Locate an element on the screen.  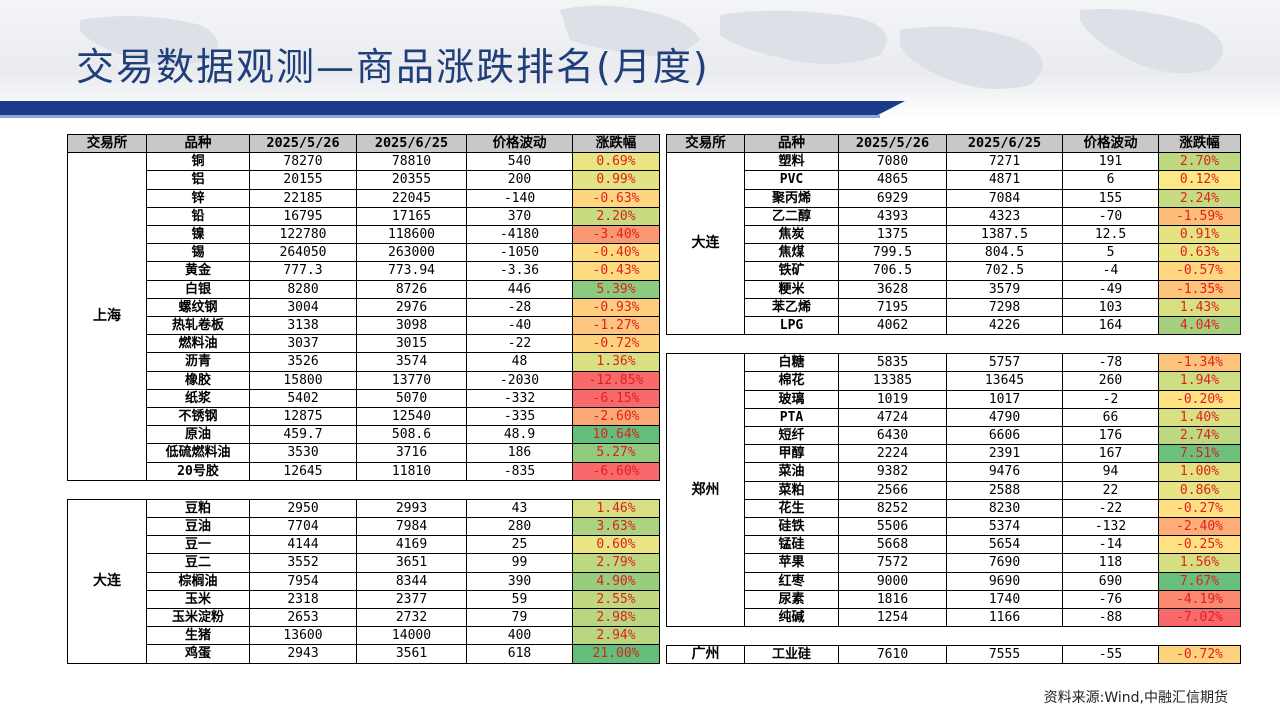
price-start-cell: 7704 is located at coordinates (303, 527).